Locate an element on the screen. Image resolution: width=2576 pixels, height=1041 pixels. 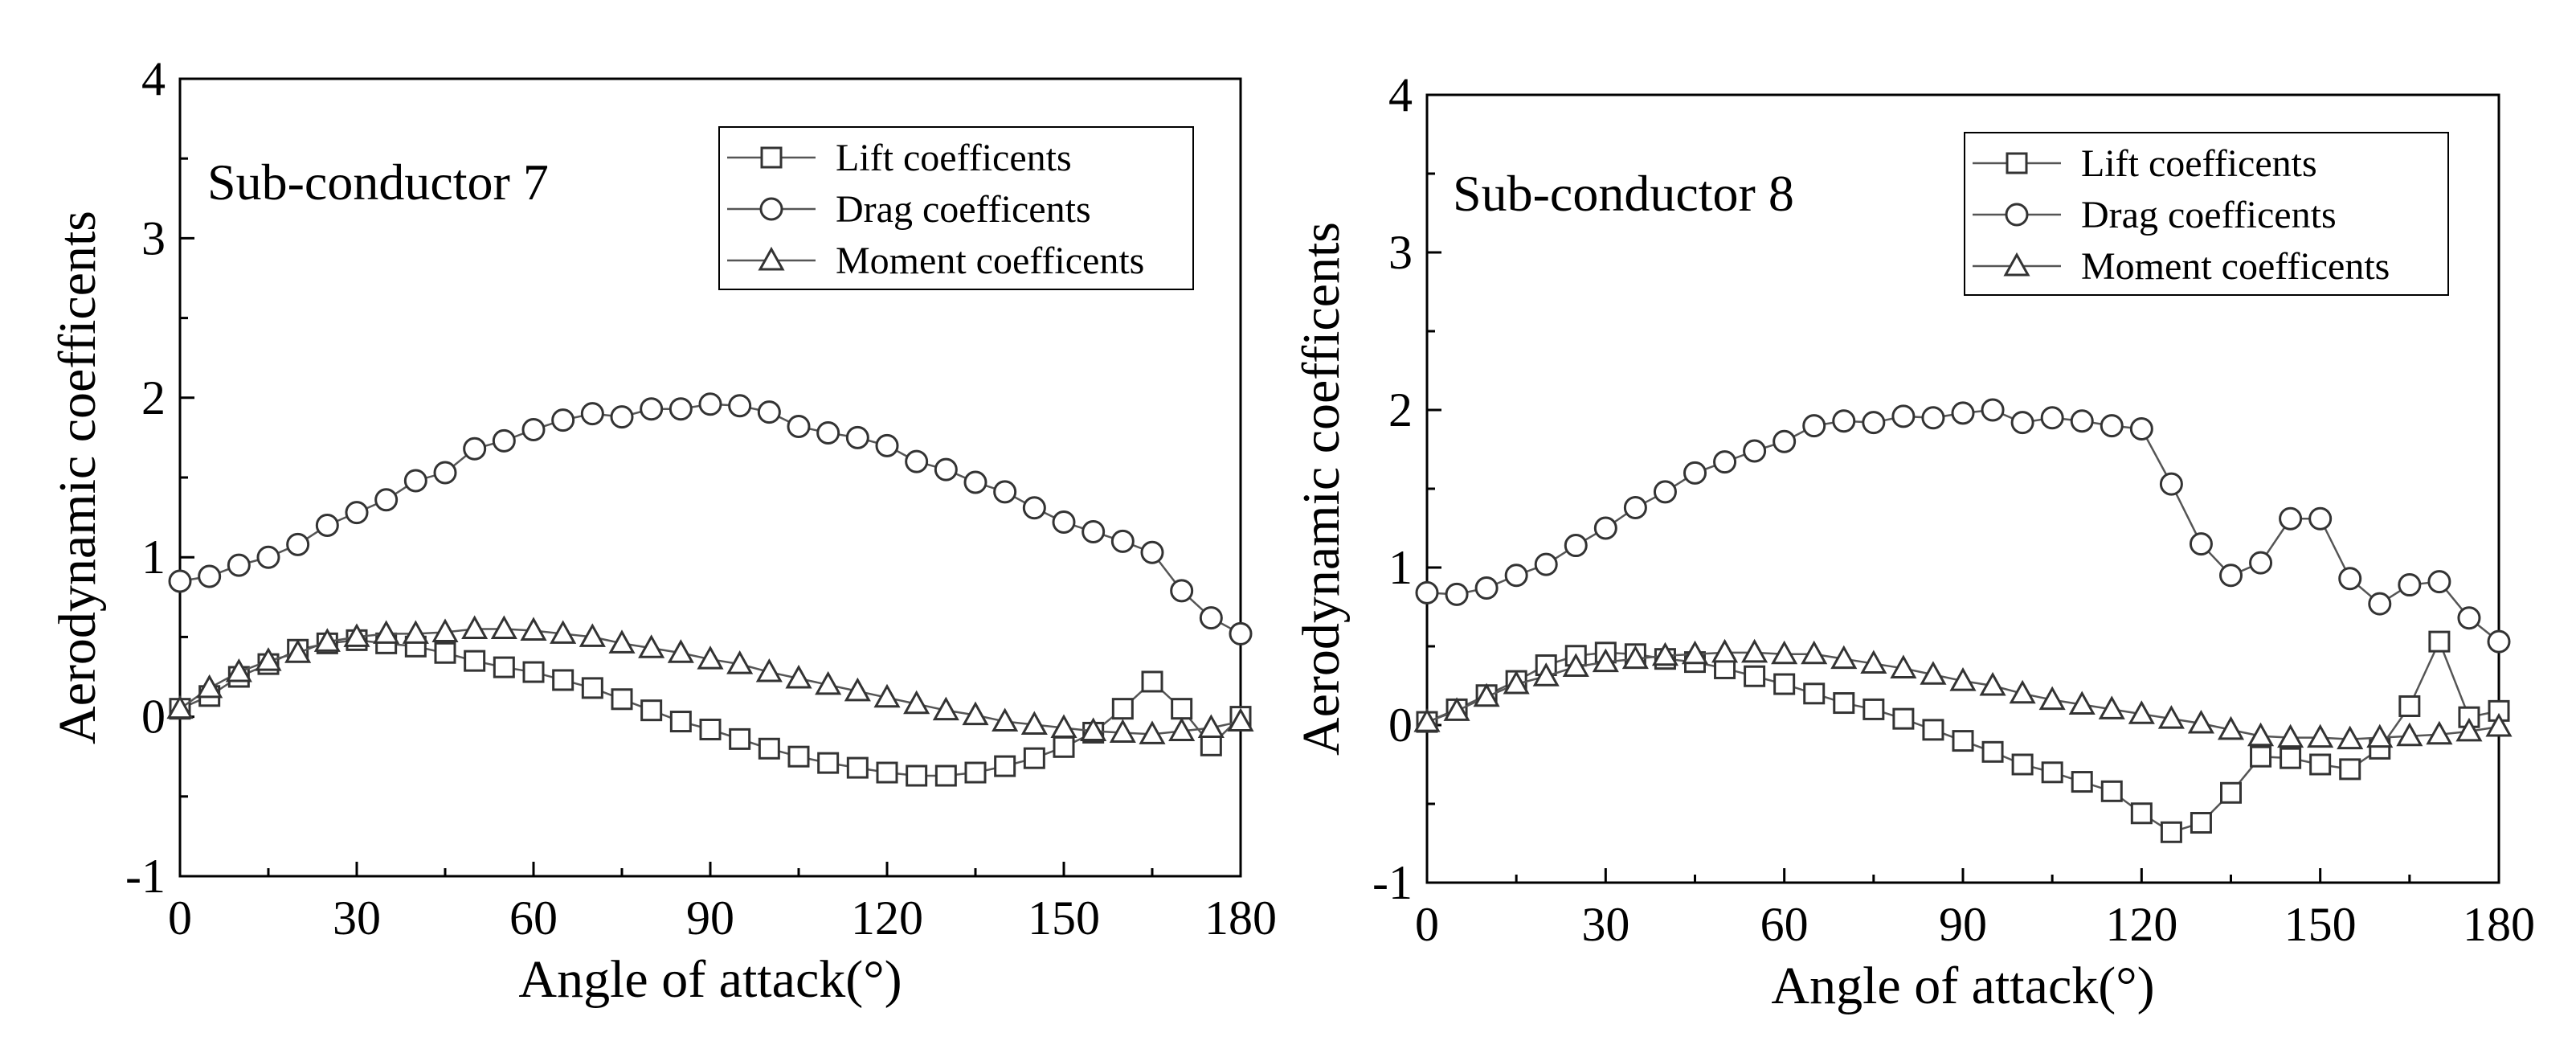
x-tick-label: 180 is located at coordinates (2499, 924).